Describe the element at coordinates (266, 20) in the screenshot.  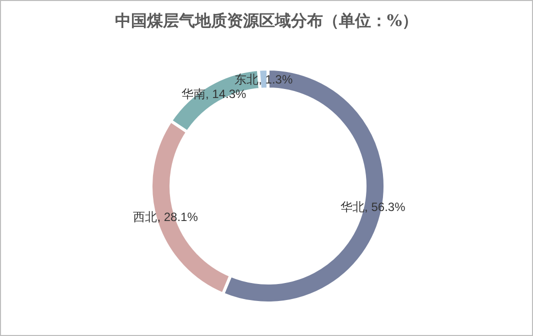
I see `chart-title: 中国煤层气地质资源区域分布（单位：%）` at that location.